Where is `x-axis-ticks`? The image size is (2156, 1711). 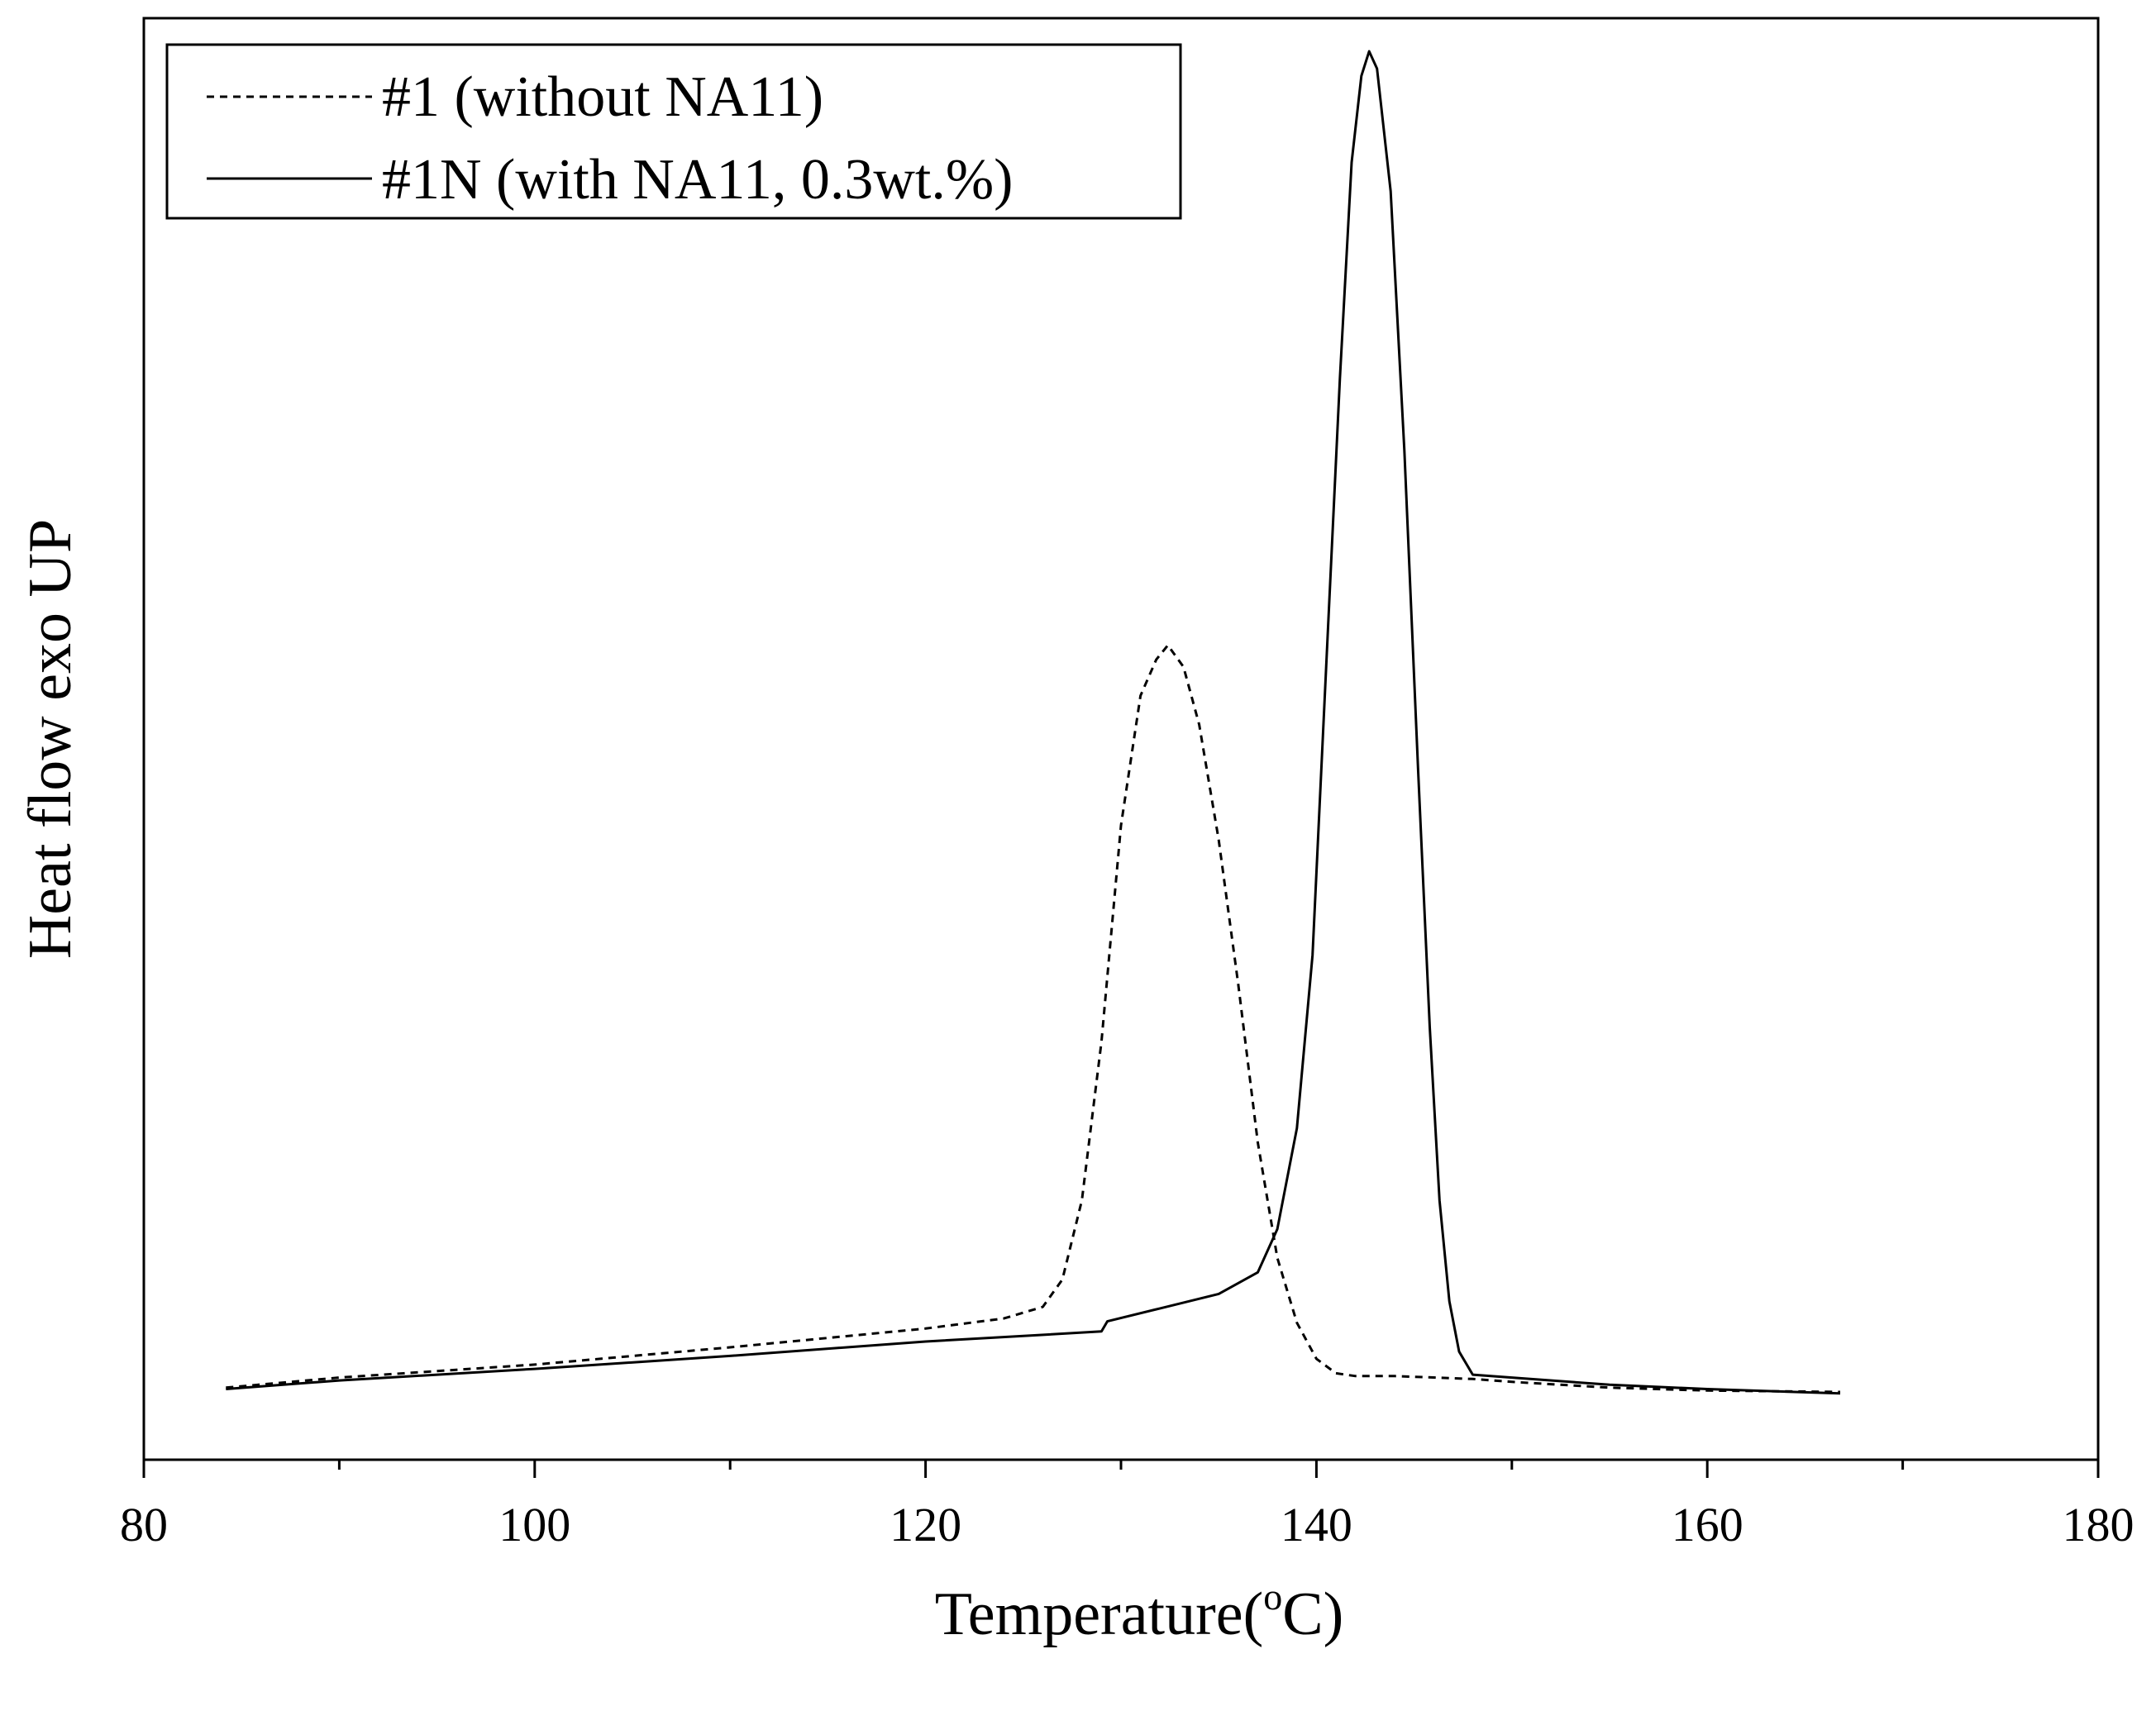
x-axis-ticks is located at coordinates (1121, 1469).